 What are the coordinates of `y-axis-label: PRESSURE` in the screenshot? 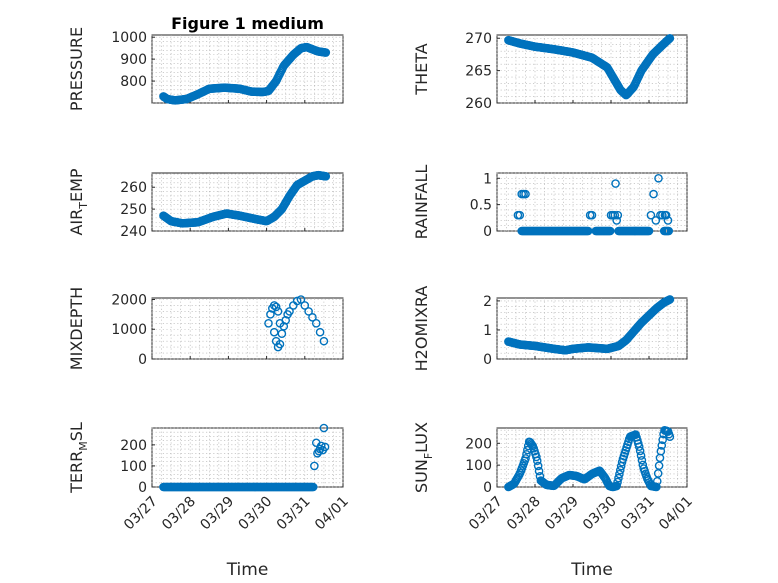 It's located at (76, 69).